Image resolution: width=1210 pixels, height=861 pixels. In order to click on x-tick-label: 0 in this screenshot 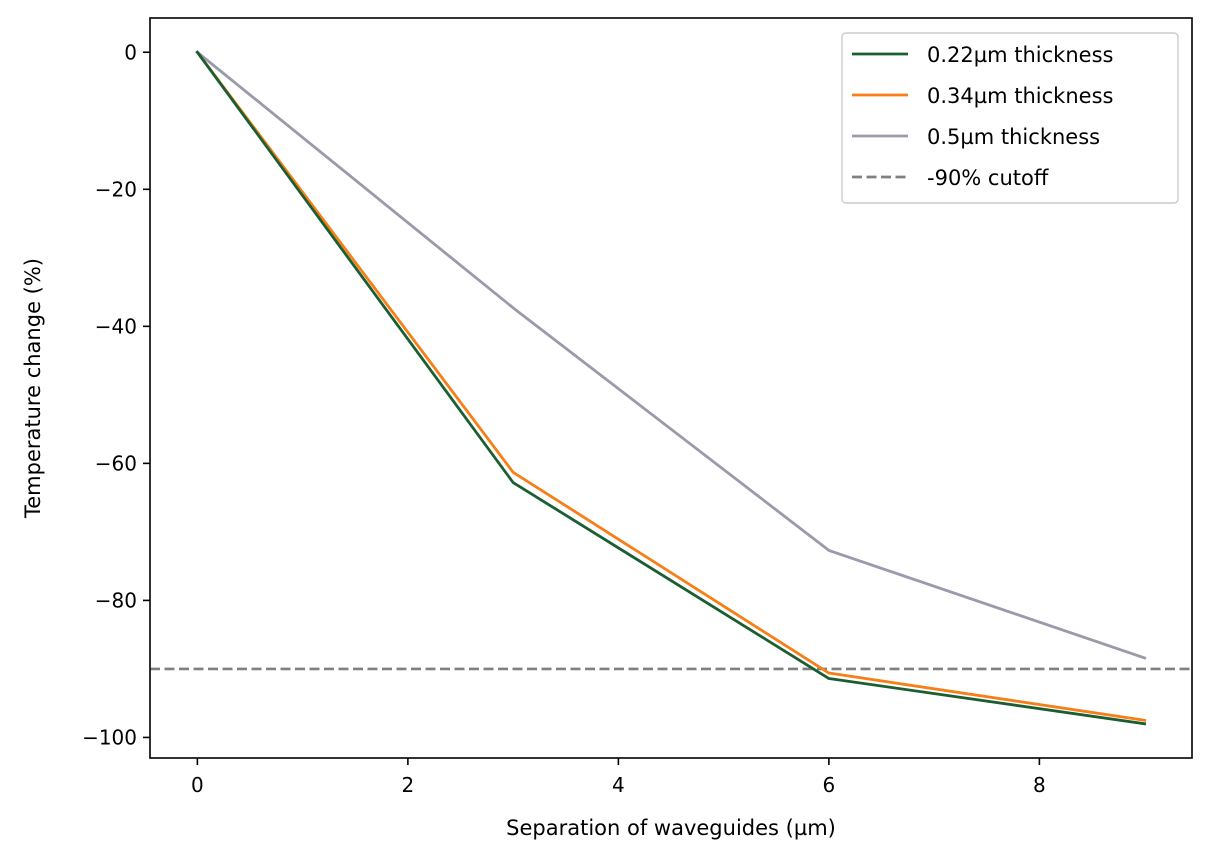, I will do `click(197, 785)`.